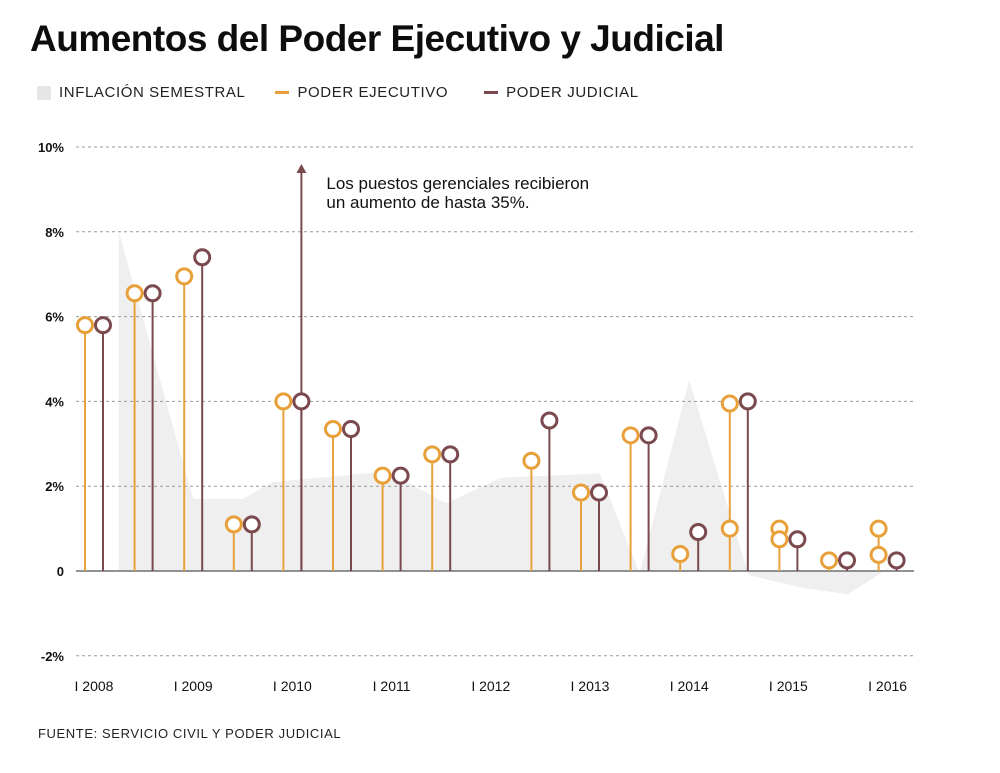 The height and width of the screenshot is (773, 1000). I want to click on legend-item-inflation: INFLACIÓN SEMESTRAL, so click(141, 92).